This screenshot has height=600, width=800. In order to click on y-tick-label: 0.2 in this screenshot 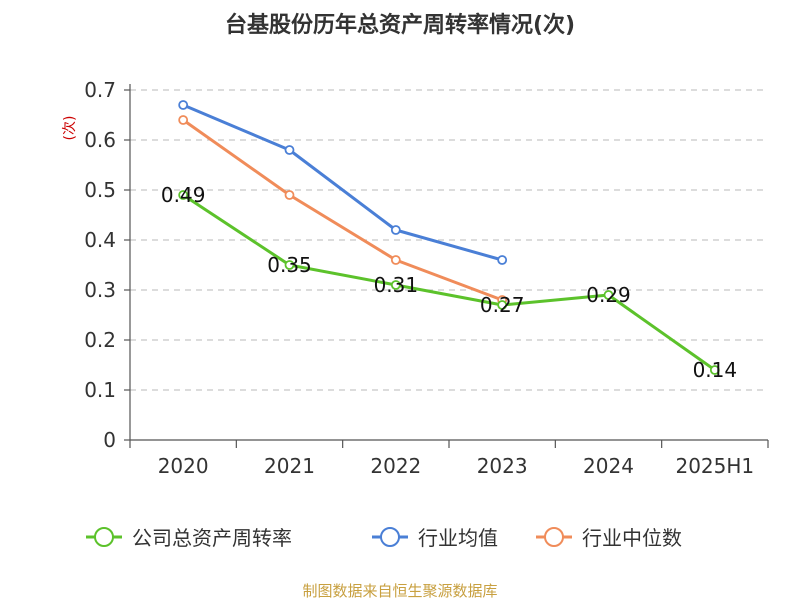, I will do `click(100, 340)`.